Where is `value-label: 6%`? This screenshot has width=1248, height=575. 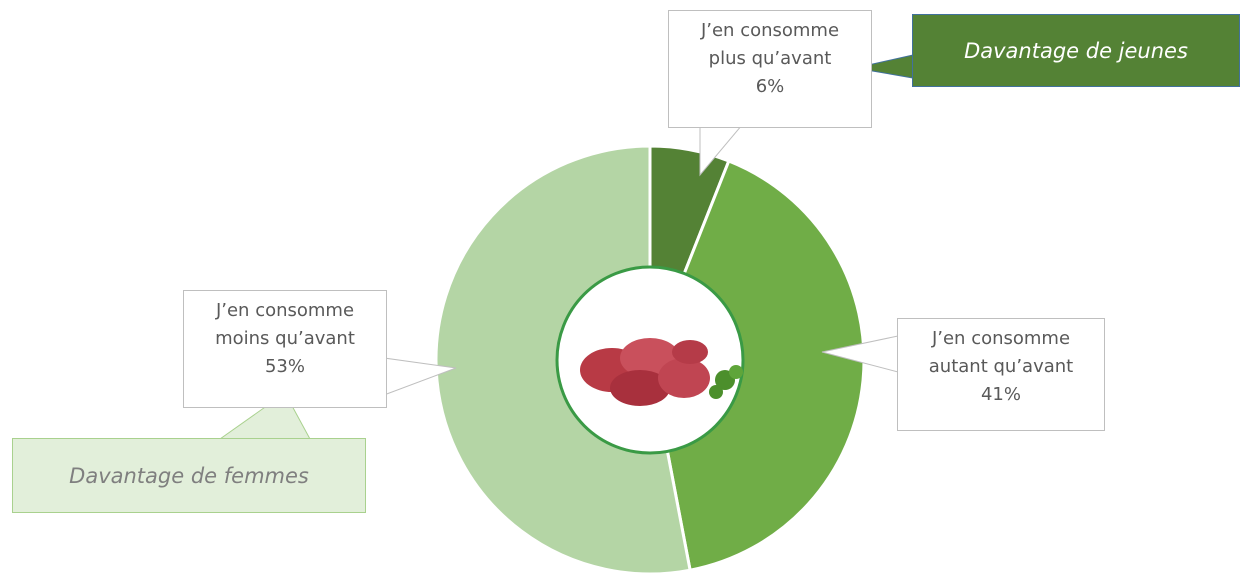
value-label: 6% is located at coordinates (770, 86).